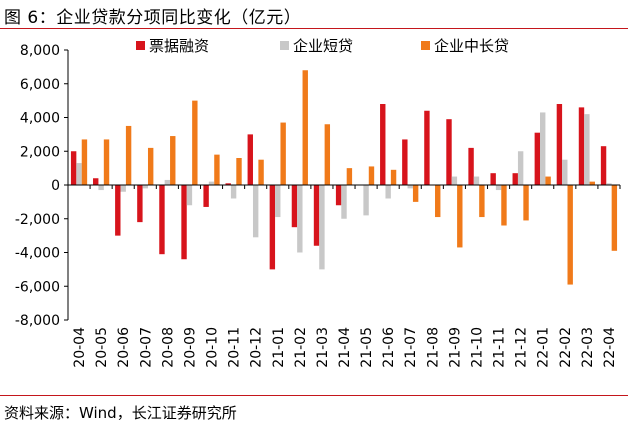 The height and width of the screenshot is (429, 628). I want to click on y-tick-label: -6,000, so click(37, 287).